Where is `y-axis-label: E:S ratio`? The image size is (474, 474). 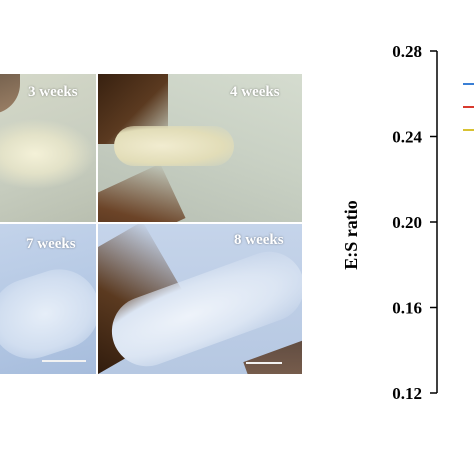
y-axis-label: E:S ratio is located at coordinates (351, 235).